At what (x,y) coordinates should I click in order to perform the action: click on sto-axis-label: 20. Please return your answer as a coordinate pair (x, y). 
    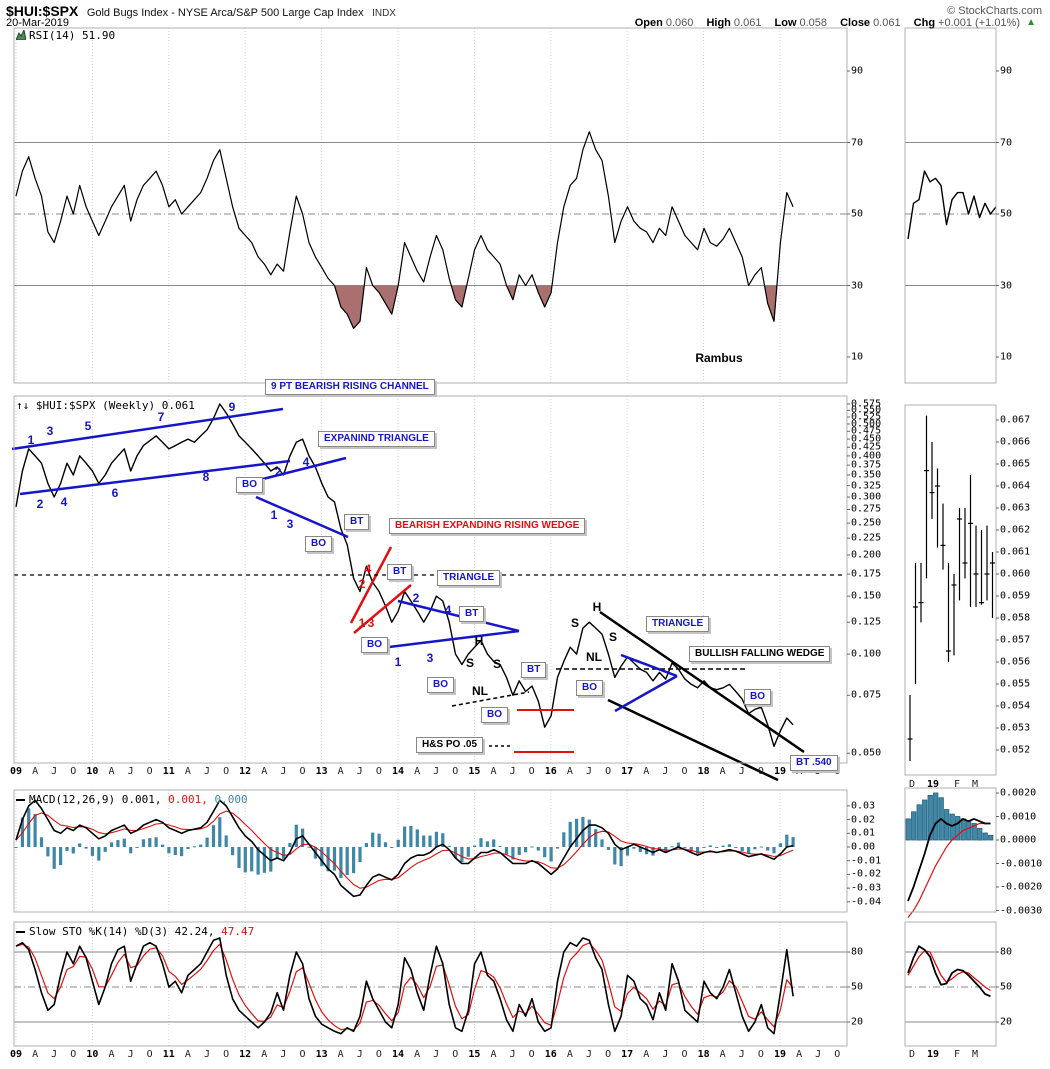
    Looking at the image, I should click on (857, 1022).